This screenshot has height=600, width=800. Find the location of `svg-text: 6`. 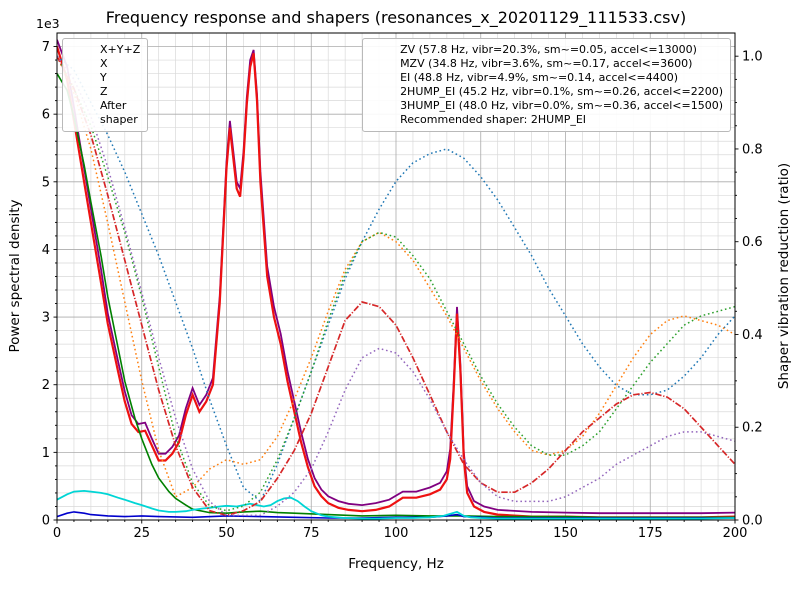

svg-text: 6 is located at coordinates (46, 115).